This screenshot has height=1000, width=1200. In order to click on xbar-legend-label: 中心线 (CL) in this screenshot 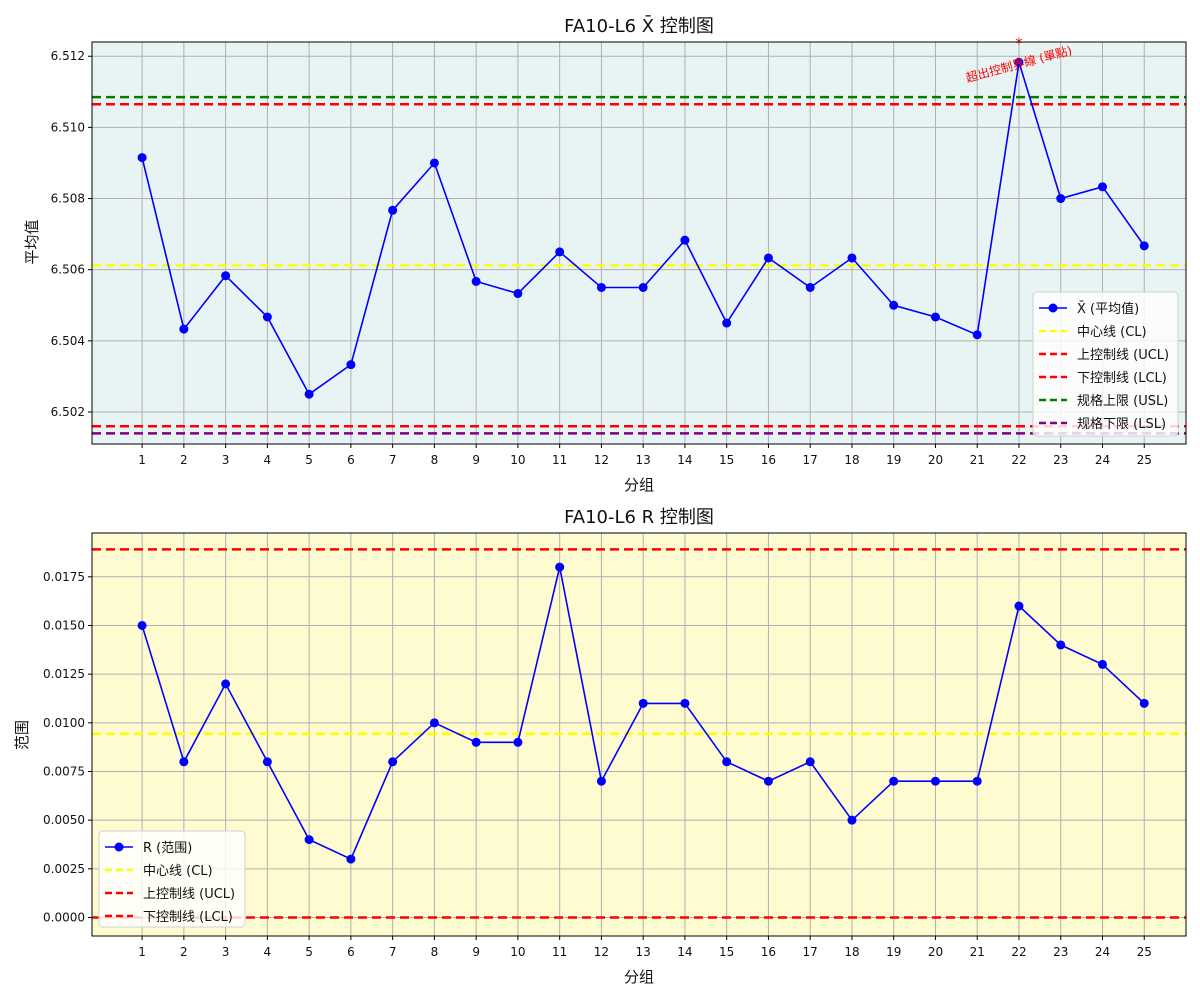, I will do `click(1112, 332)`.